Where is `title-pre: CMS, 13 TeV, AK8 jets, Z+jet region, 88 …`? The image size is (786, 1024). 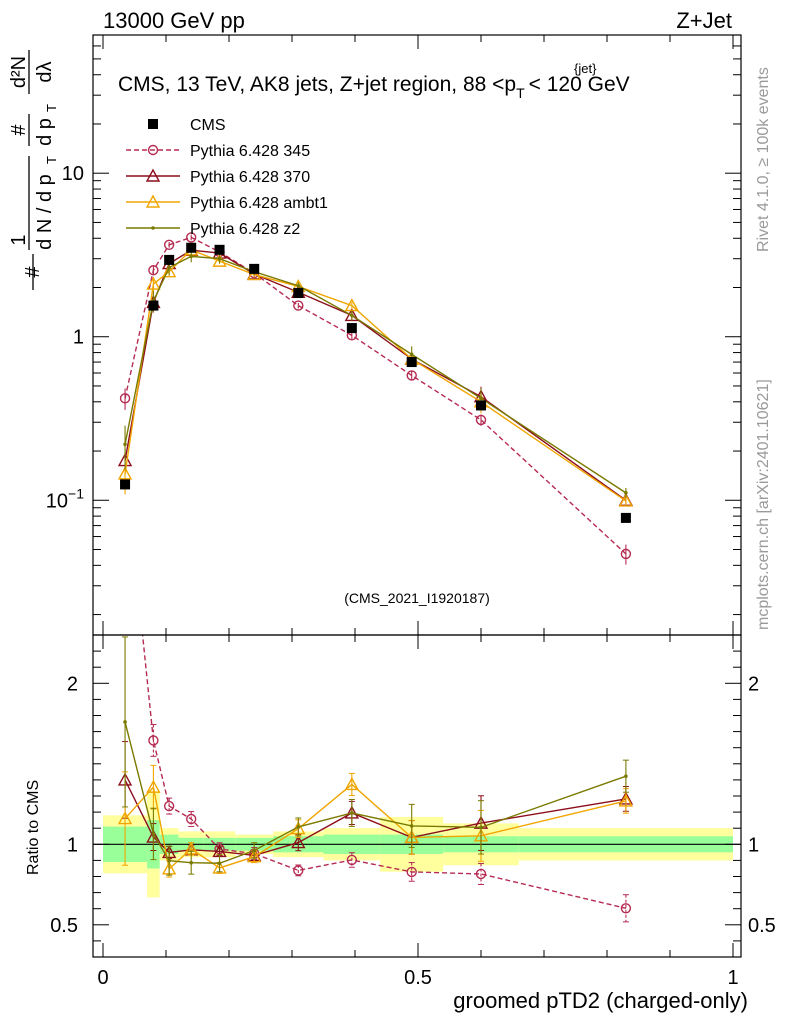 title-pre: CMS, 13 TeV, AK8 jets, Z+jet region, 88 … is located at coordinates (317, 84).